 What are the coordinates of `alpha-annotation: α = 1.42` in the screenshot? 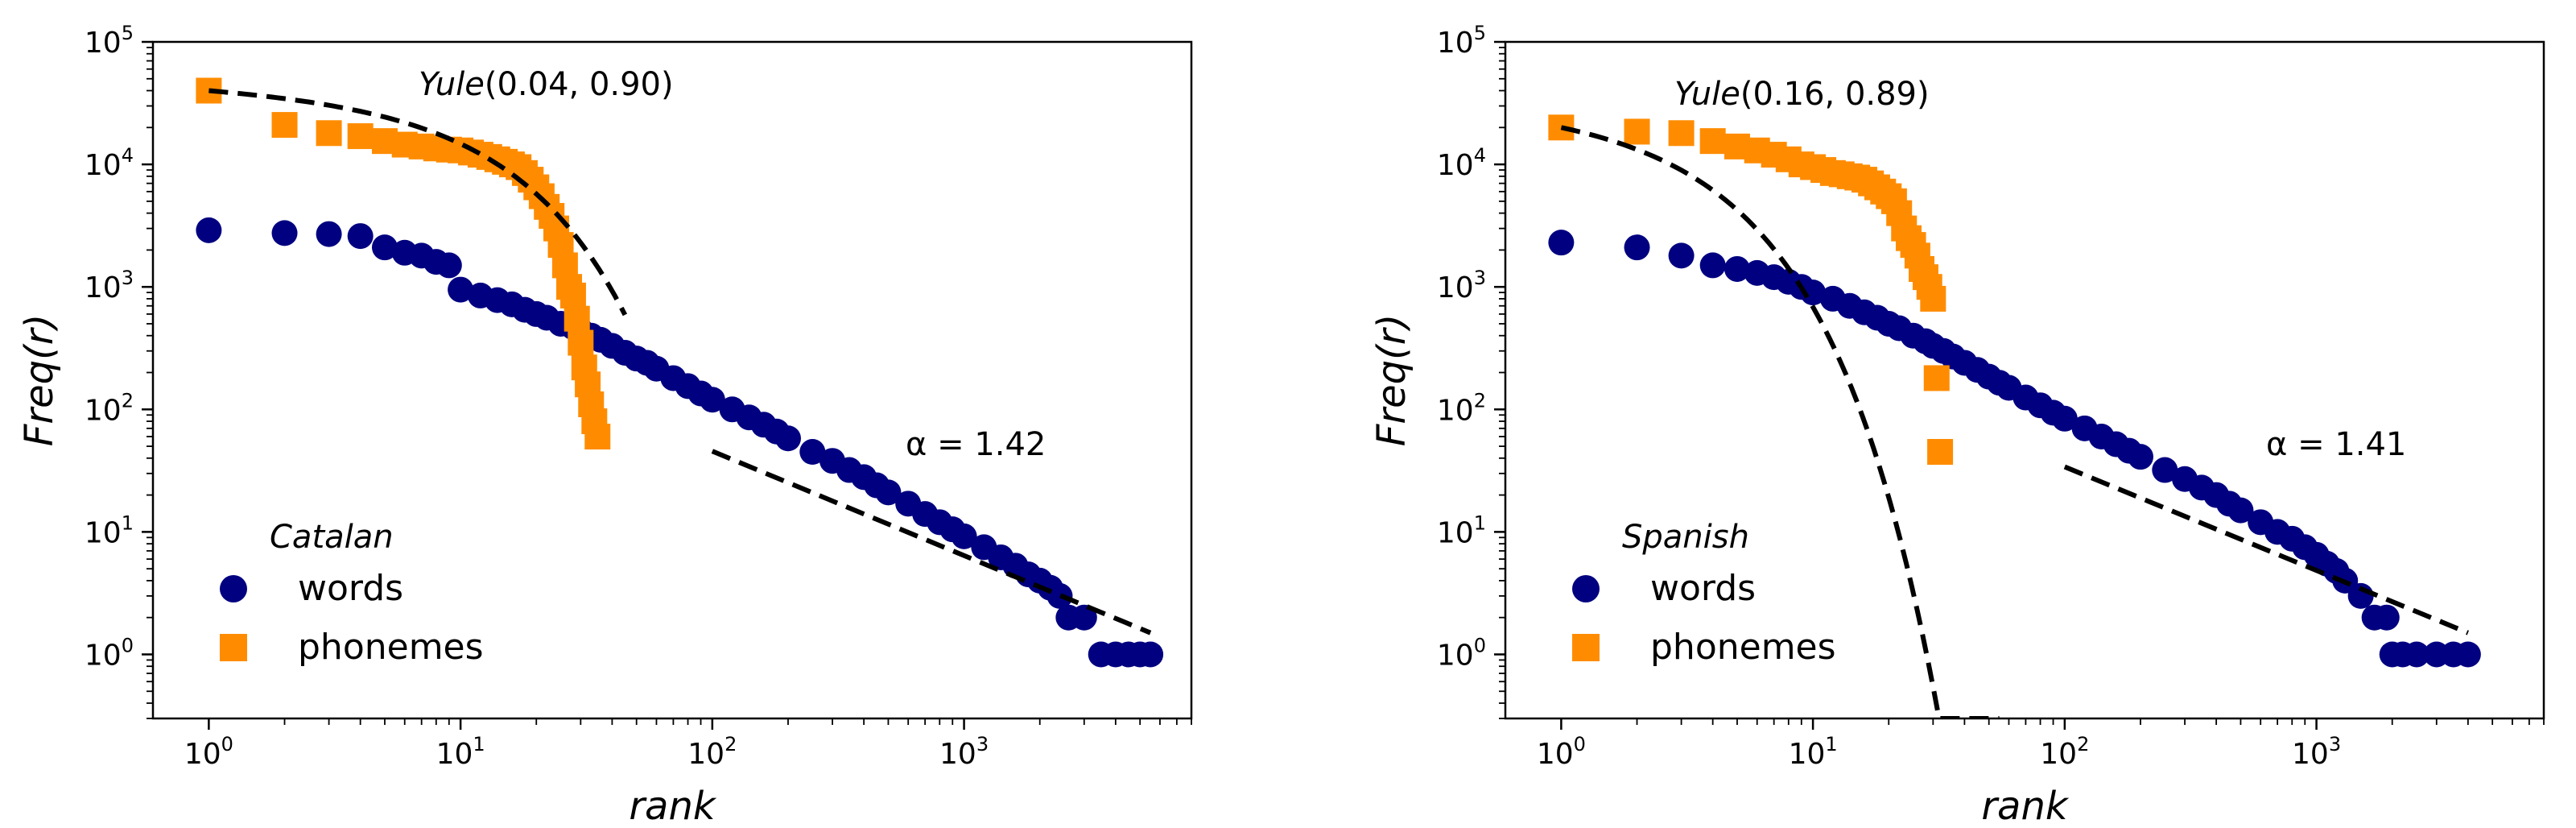 It's located at (976, 444).